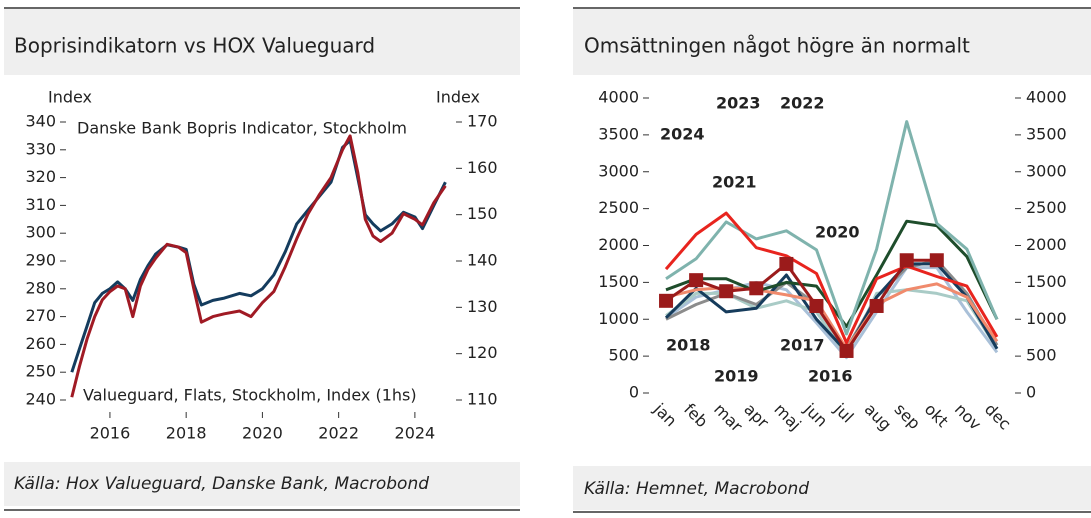  What do you see at coordinates (738, 103) in the screenshot?
I see `series-label: 2023` at bounding box center [738, 103].